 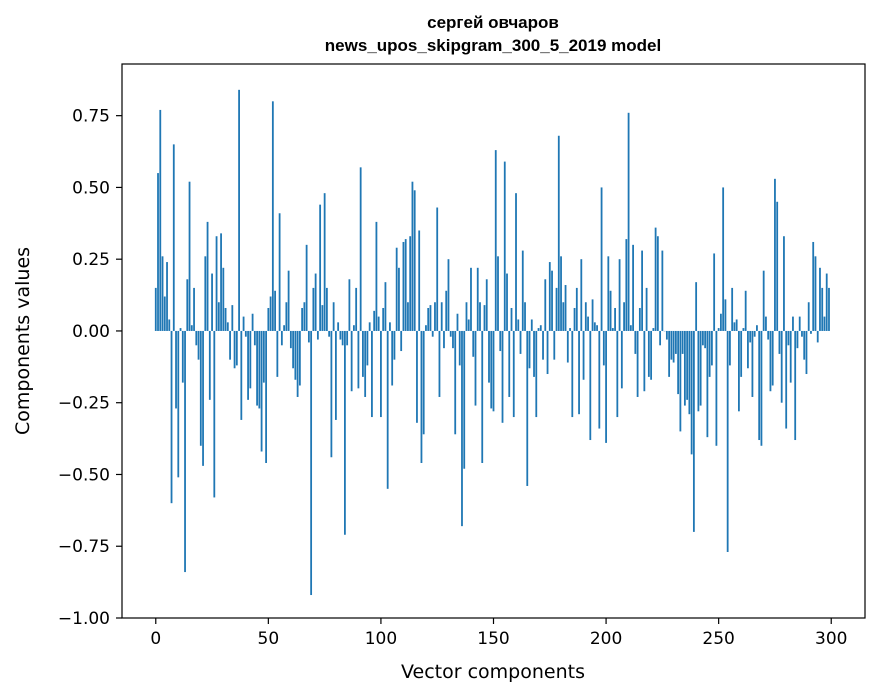 What do you see at coordinates (91, 260) in the screenshot?
I see `y-tick-label: 0.25` at bounding box center [91, 260].